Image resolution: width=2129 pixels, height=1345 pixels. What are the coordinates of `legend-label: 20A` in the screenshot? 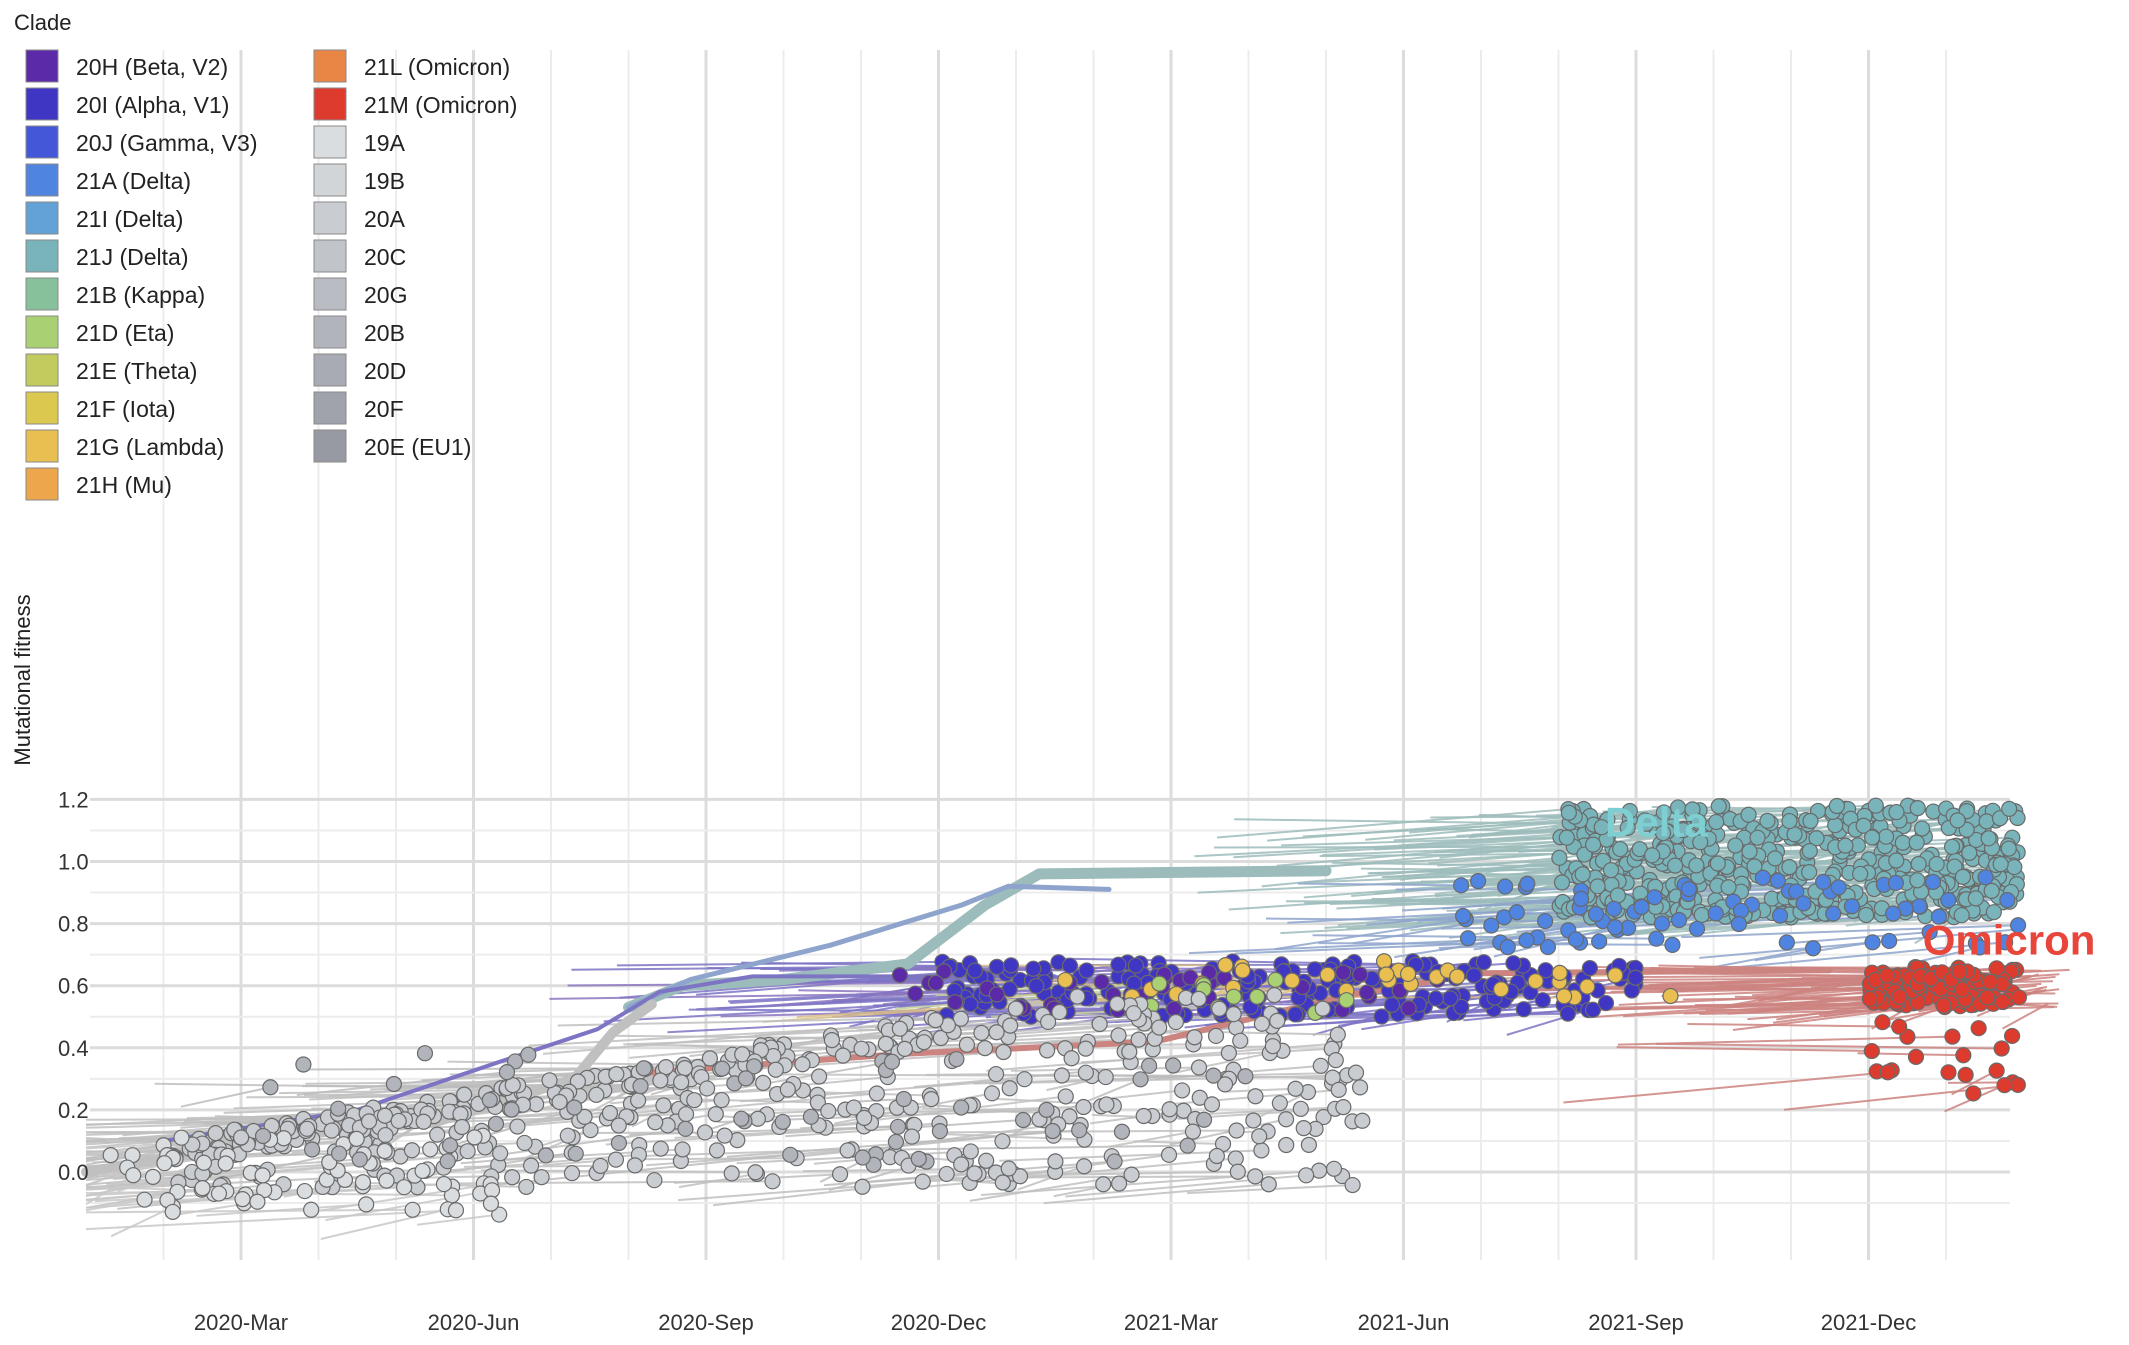 It's located at (385, 219).